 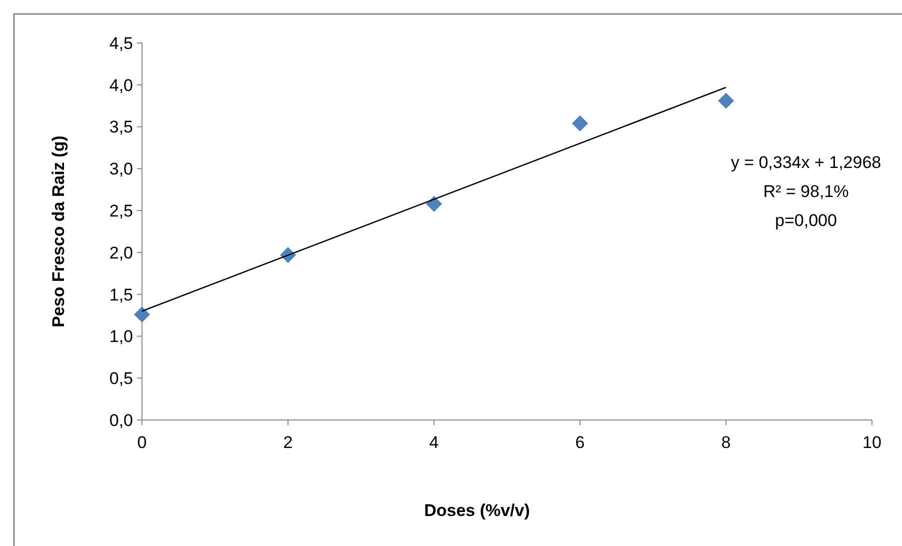 I want to click on x-tick-label: 8, so click(x=726, y=442).